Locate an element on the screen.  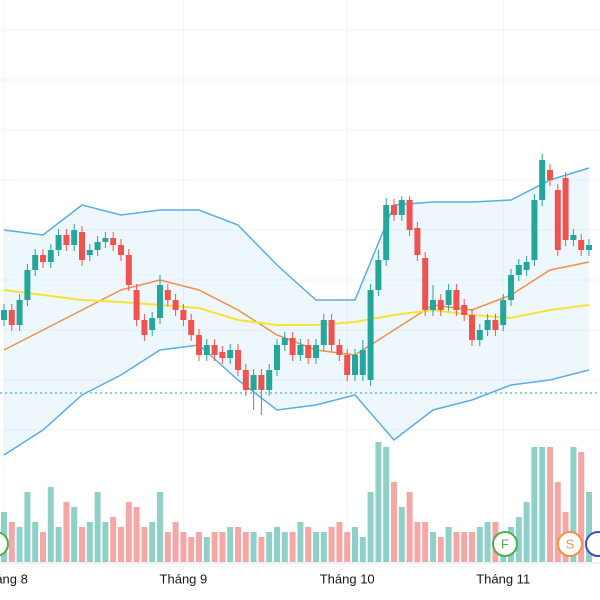
x-tick-label: Tháng 9 is located at coordinates (184, 578).